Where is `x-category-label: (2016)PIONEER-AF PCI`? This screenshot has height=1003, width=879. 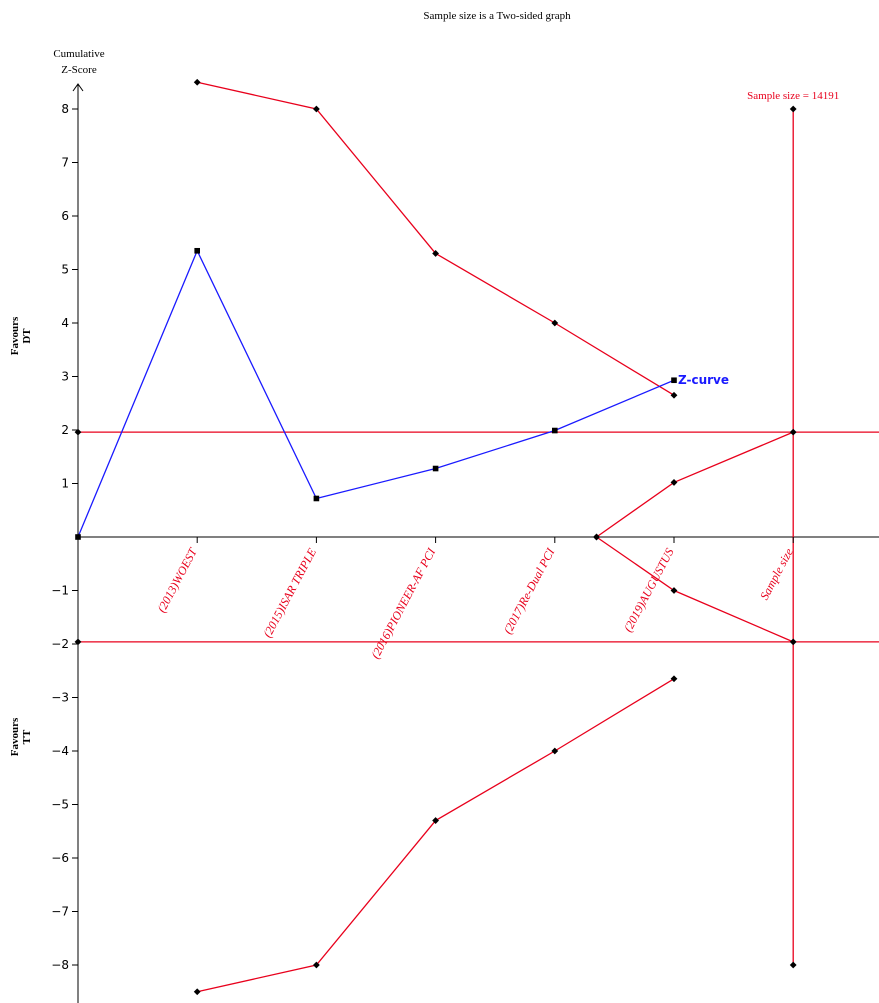
x-category-label: (2016)PIONEER-AF PCI is located at coordinates (403, 603).